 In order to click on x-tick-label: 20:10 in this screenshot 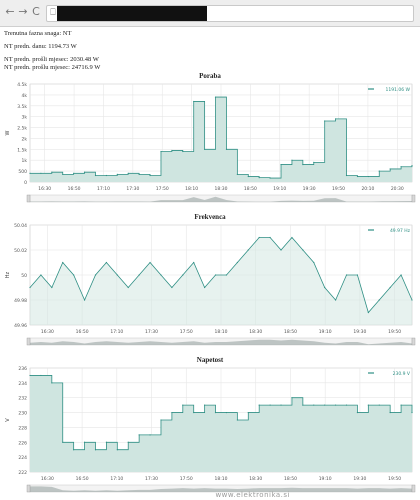, I will do `click(367, 189)`.